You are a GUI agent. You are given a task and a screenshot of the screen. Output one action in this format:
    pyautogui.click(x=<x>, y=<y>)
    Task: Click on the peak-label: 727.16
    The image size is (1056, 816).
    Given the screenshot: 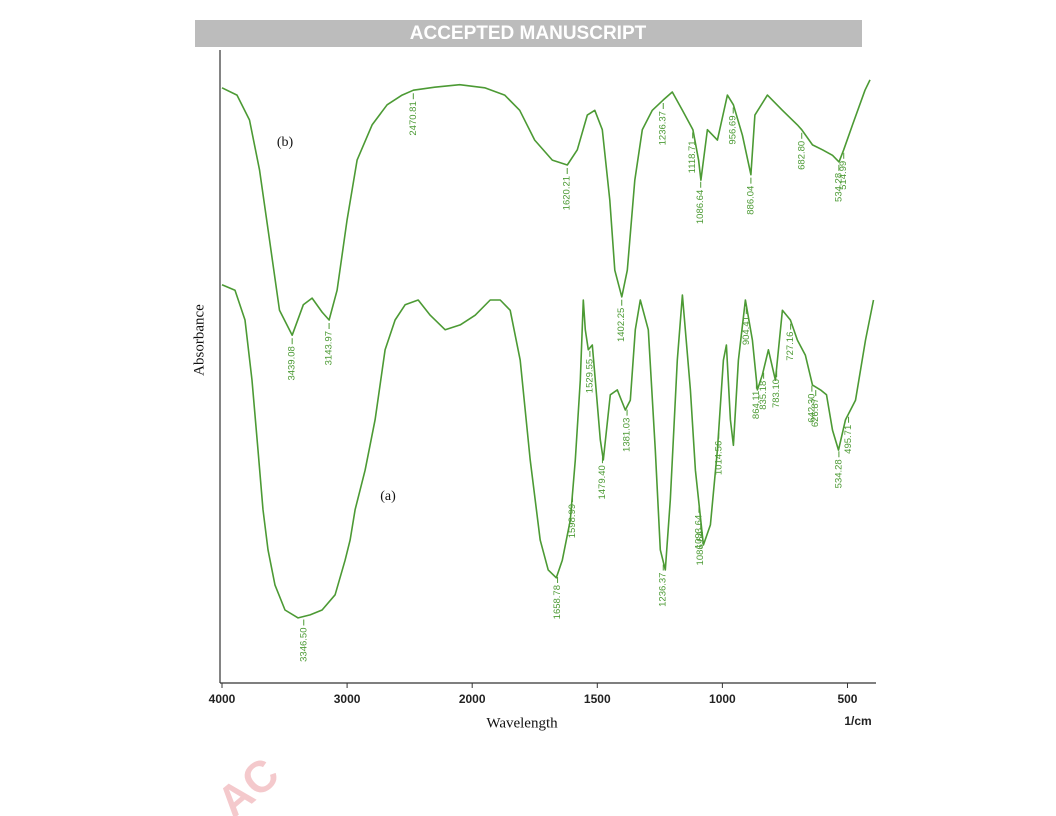 What is the action you would take?
    pyautogui.click(x=790, y=346)
    